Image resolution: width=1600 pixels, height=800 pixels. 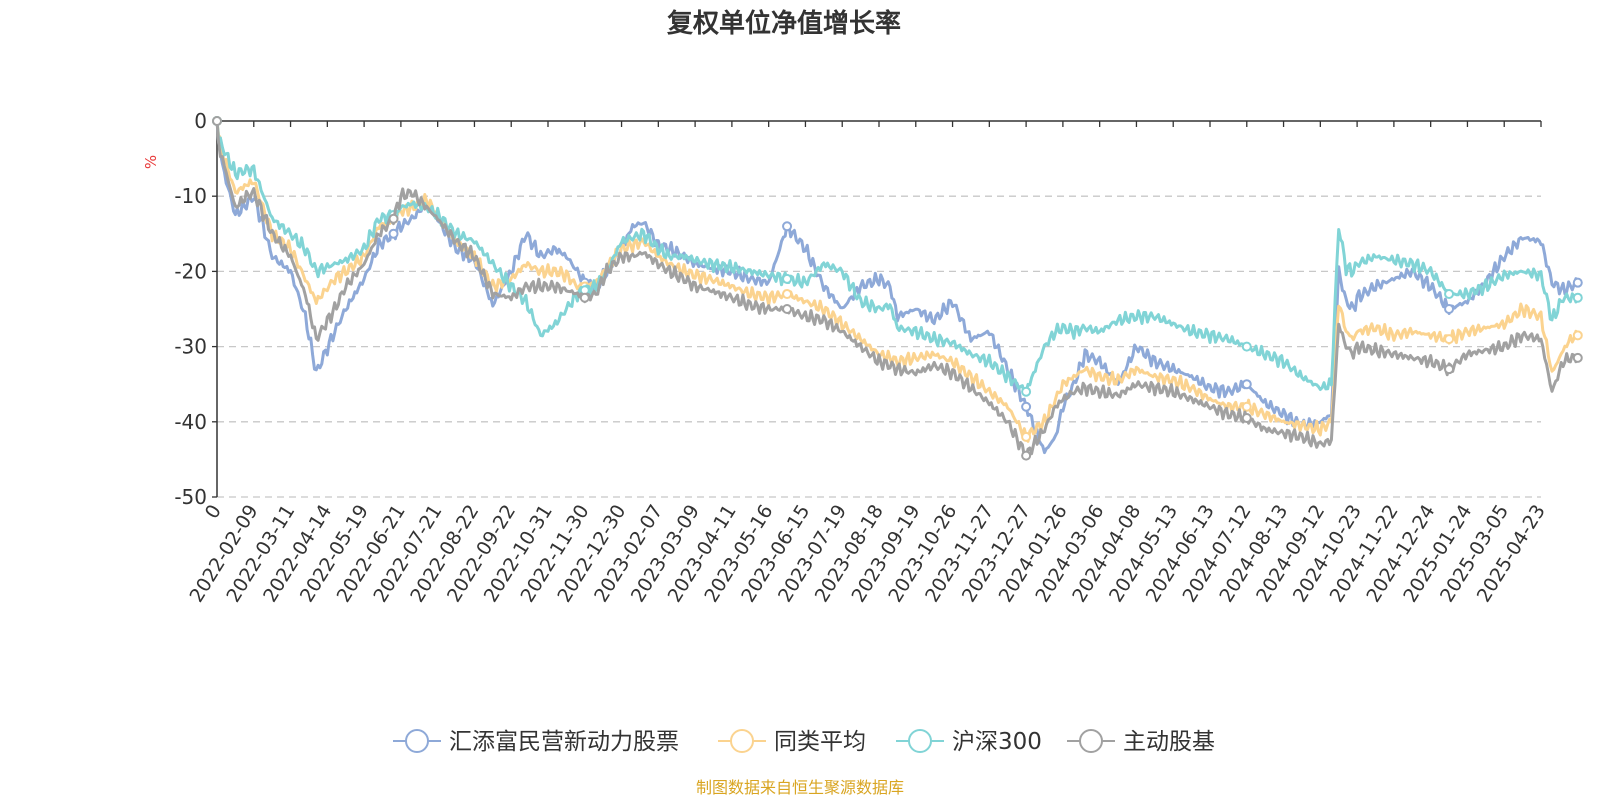 I want to click on y-tick-label: -50, so click(x=190, y=497).